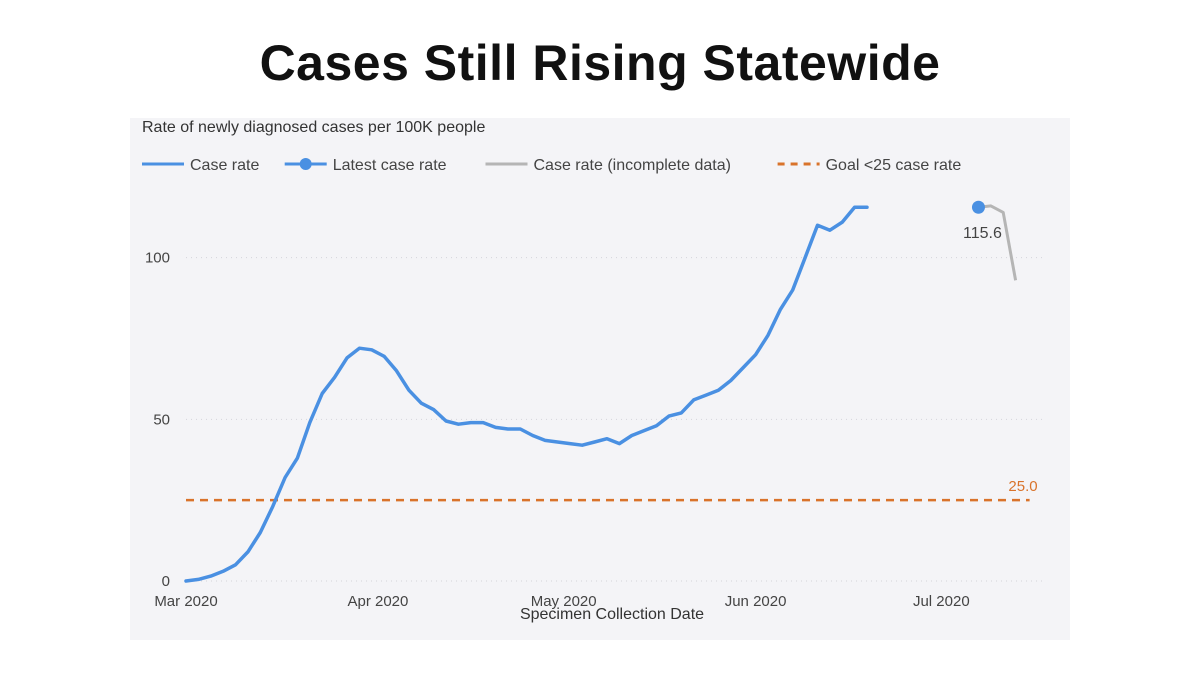  I want to click on legend-label: Case rate (incomplete data), so click(632, 165).